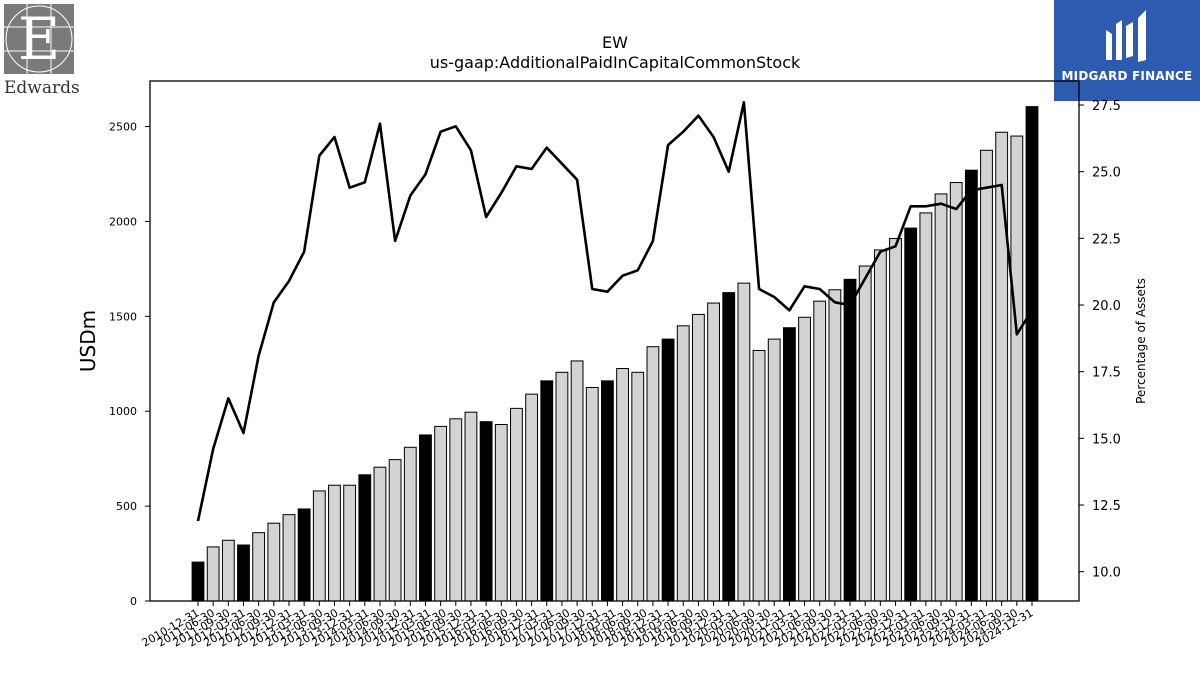 This screenshot has width=1200, height=675. I want to click on left-axis: 0 500 1000 1500 2000 2500, so click(129, 364).